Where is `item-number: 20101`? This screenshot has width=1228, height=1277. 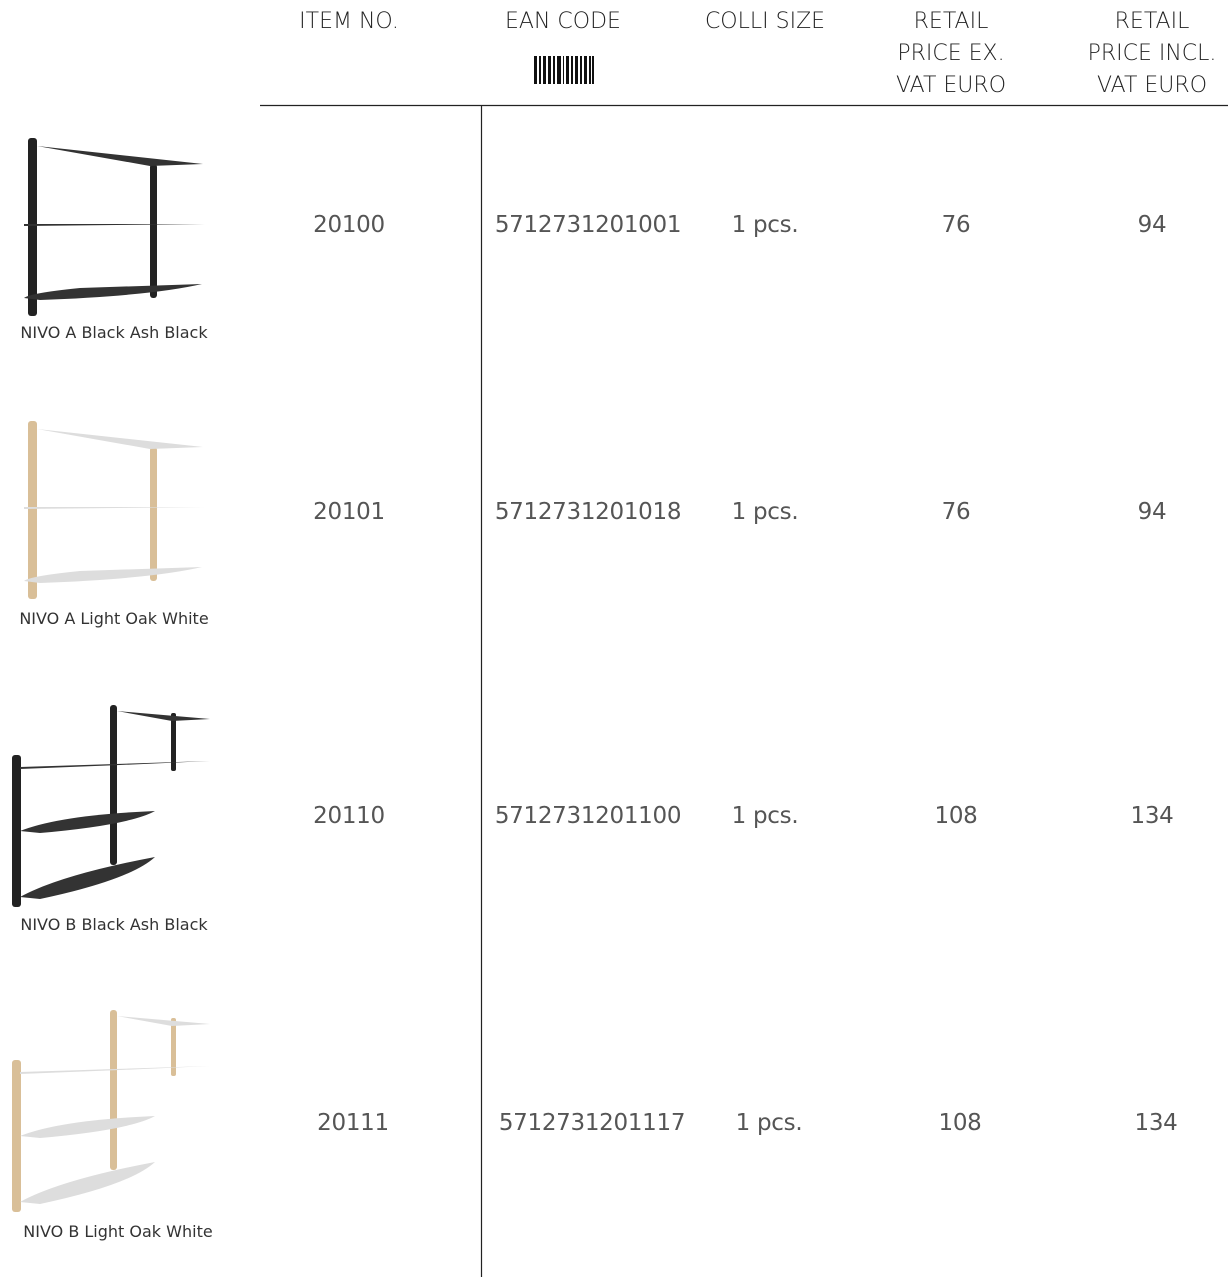
item-number: 20101 is located at coordinates (349, 512).